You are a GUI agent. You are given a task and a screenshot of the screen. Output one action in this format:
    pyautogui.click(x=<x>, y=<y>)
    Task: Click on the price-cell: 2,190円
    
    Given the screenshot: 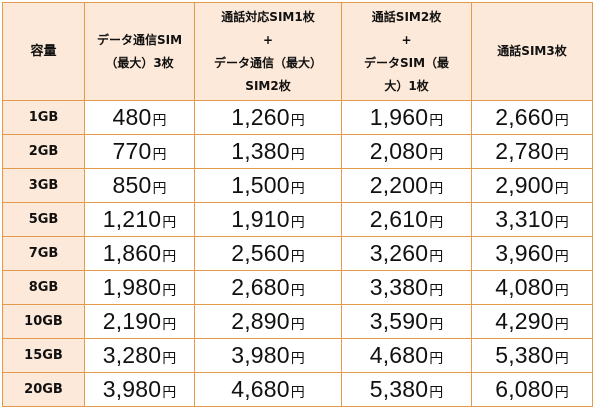 What is the action you would take?
    pyautogui.click(x=139, y=321)
    